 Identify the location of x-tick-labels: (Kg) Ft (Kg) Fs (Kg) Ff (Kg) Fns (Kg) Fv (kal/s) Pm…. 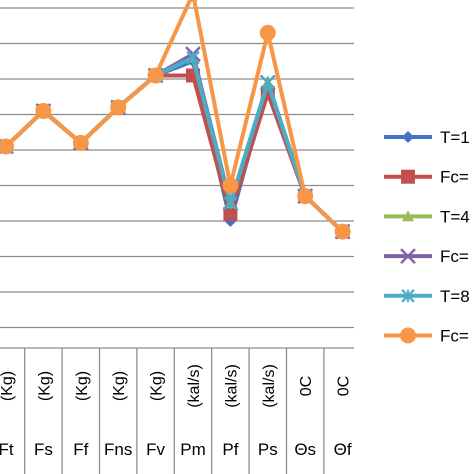
(176, 411).